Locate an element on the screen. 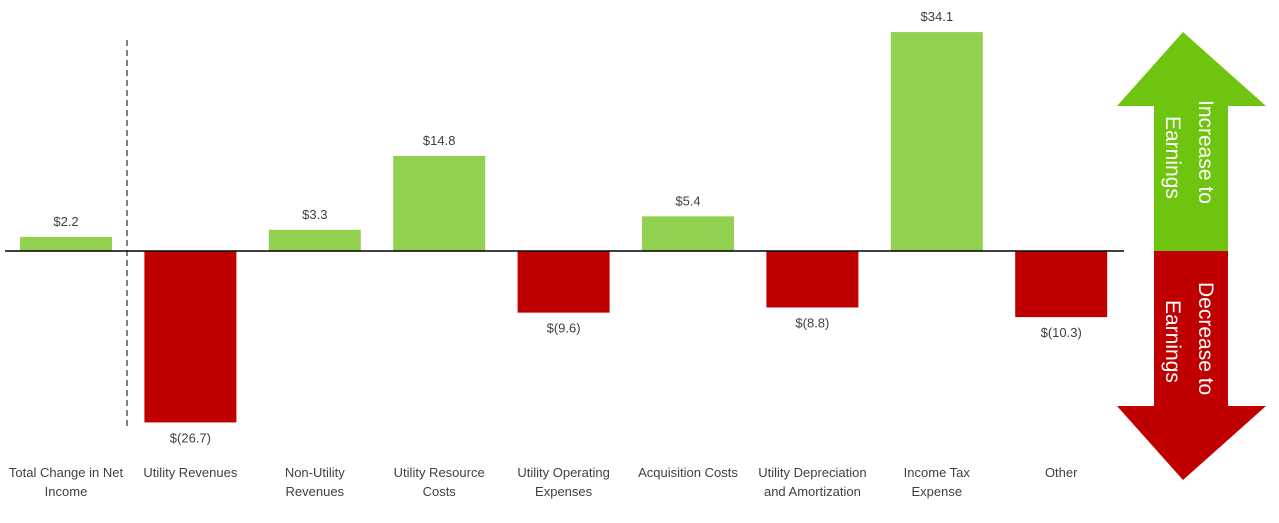 This screenshot has width=1279, height=523. category-label-2-line-1: Revenues is located at coordinates (315, 491).